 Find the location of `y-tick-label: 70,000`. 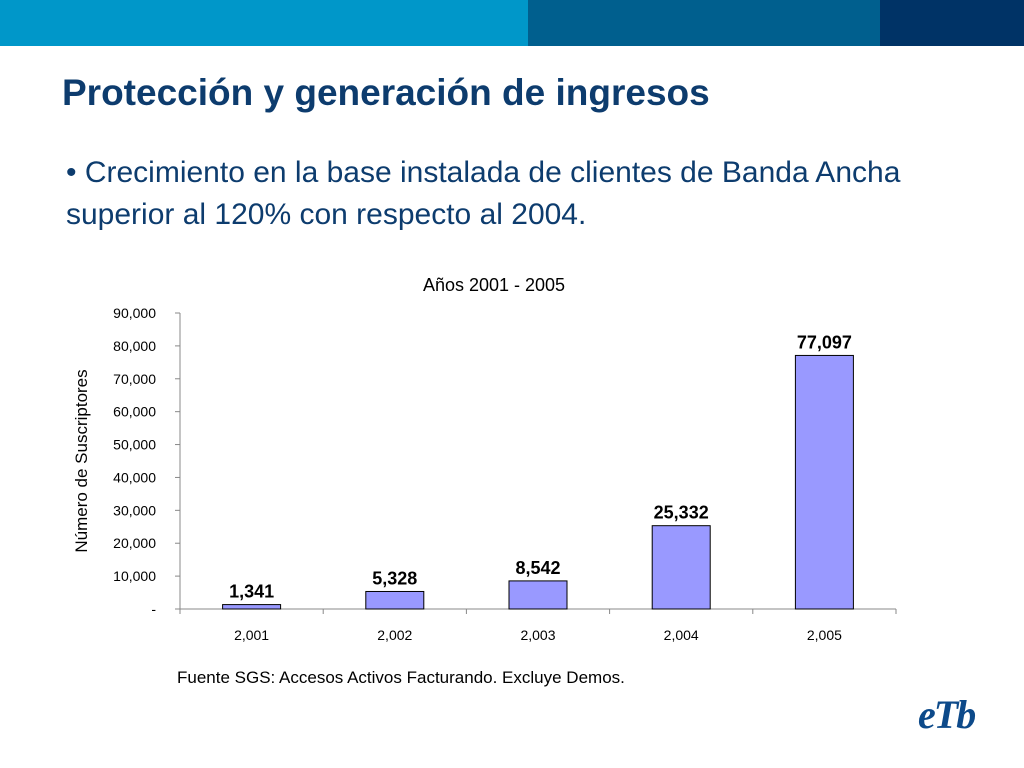

y-tick-label: 70,000 is located at coordinates (134, 379).